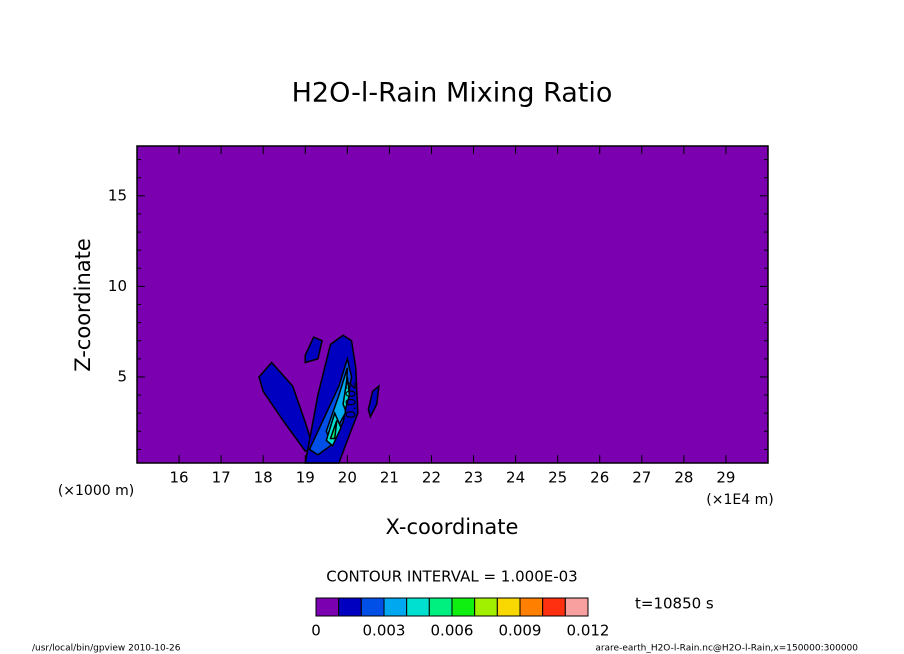 The image size is (904, 654). Describe the element at coordinates (316, 631) in the screenshot. I see `colorbar-tick-label: 0` at that location.